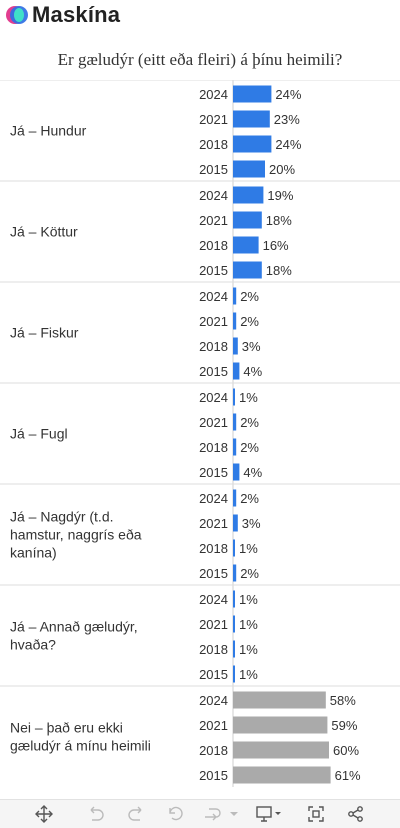  I want to click on dropdown-icon, so click(234, 814).